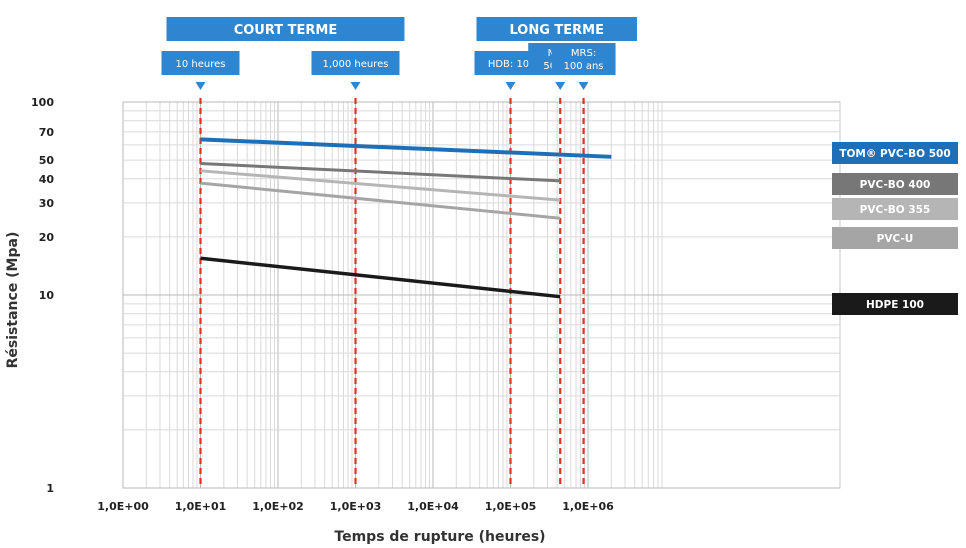  What do you see at coordinates (511, 506) in the screenshot?
I see `x-tick-label: 1,0E+05` at bounding box center [511, 506].